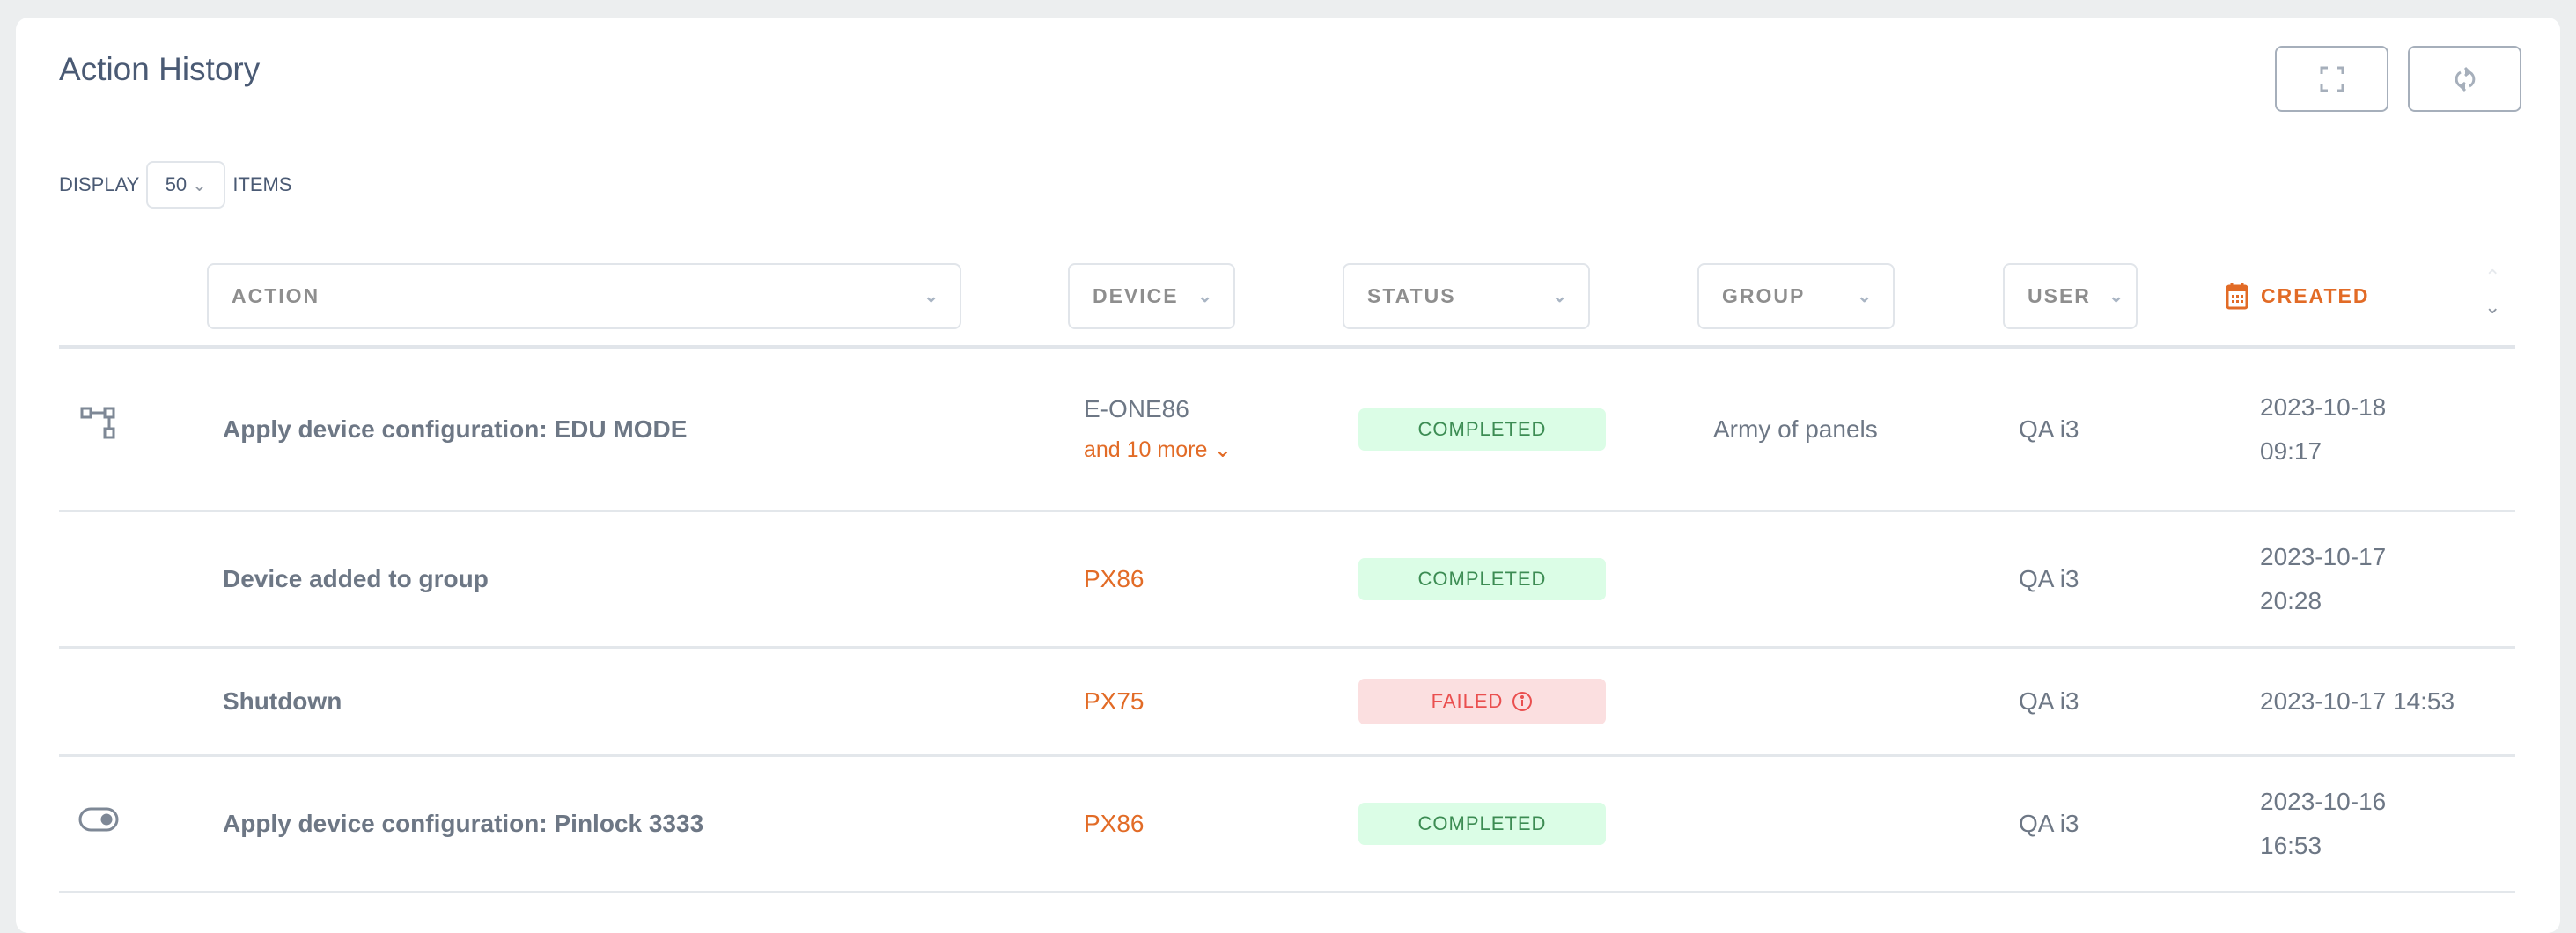  What do you see at coordinates (283, 701) in the screenshot?
I see `action-name: Shutdown` at bounding box center [283, 701].